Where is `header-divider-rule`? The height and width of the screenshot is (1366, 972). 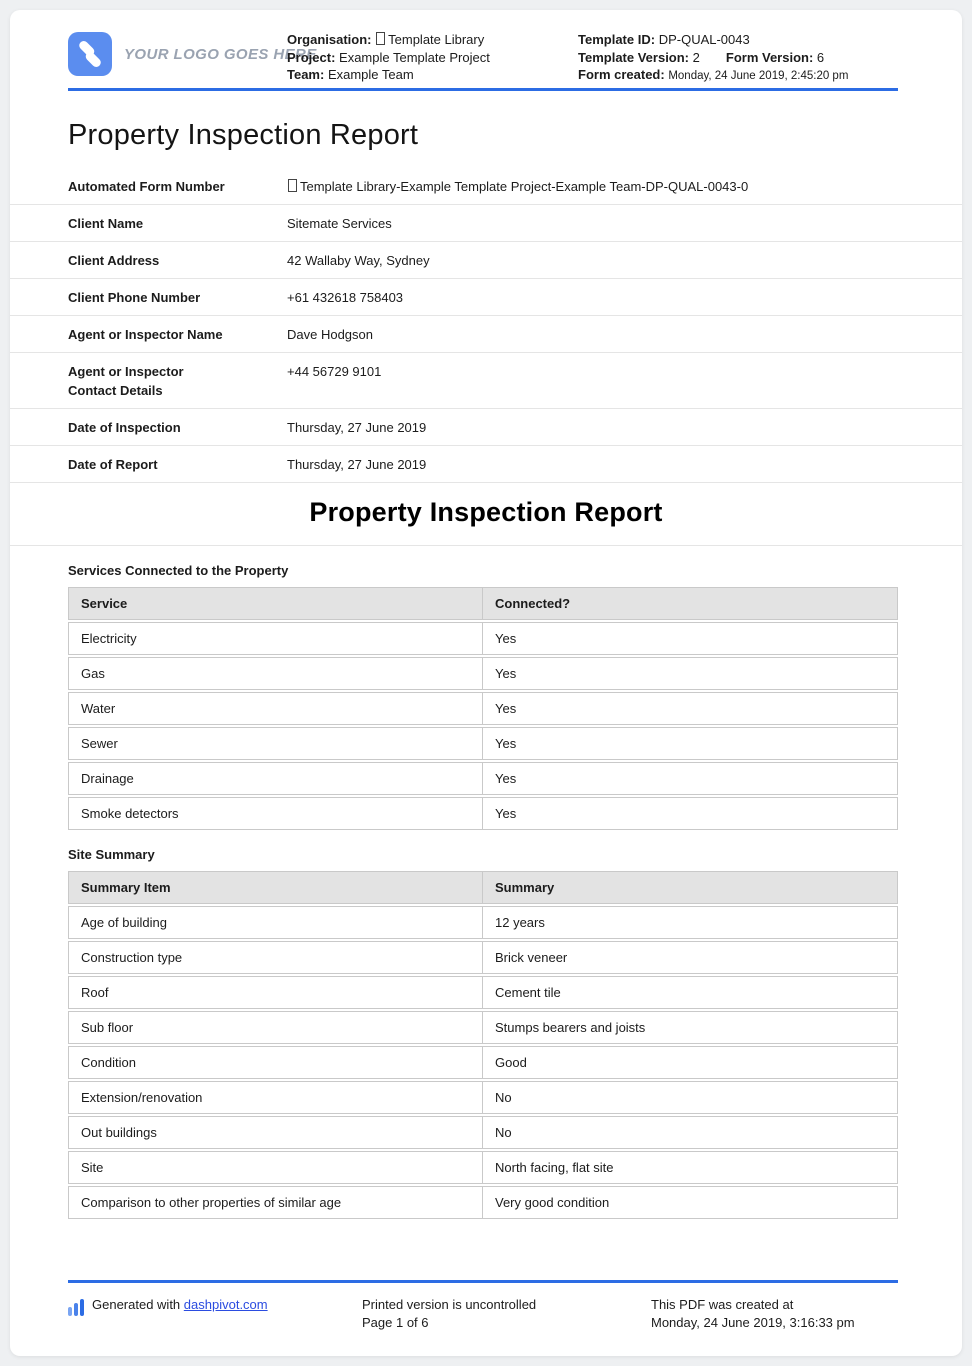 header-divider-rule is located at coordinates (483, 89).